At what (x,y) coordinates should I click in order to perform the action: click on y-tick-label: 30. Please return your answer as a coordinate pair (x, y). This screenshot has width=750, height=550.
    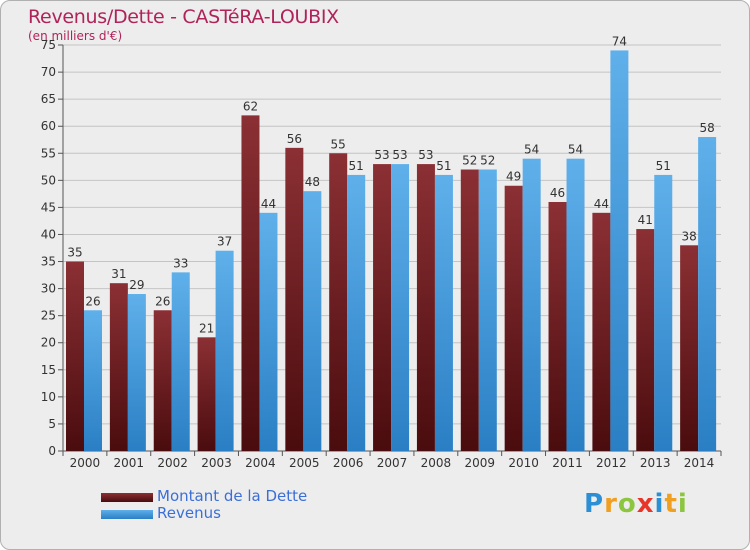
    Looking at the image, I should click on (48, 289).